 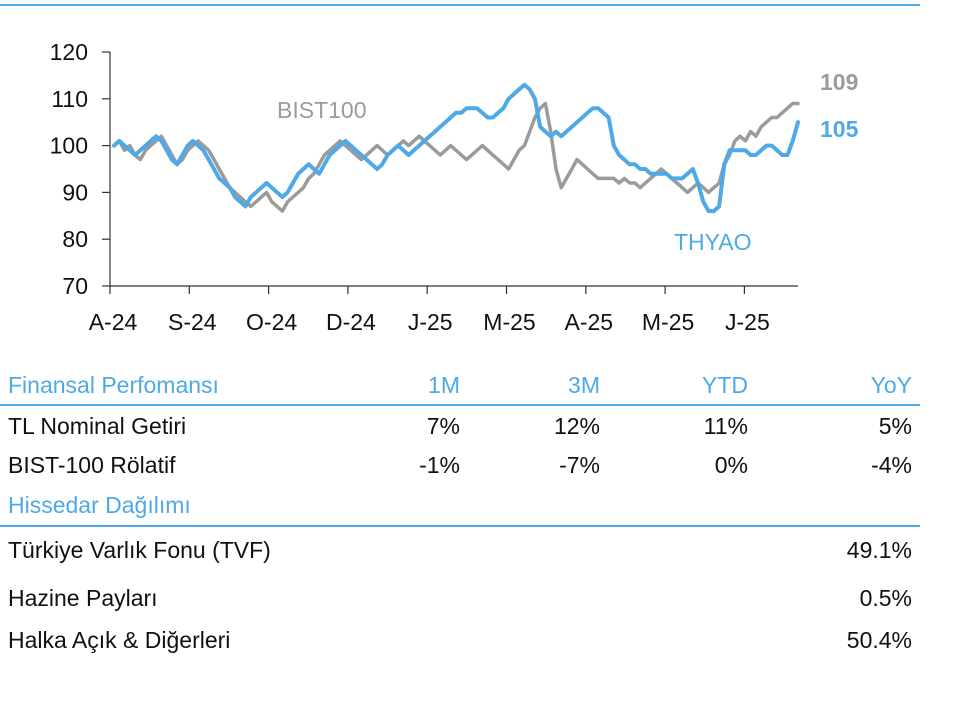 What do you see at coordinates (464, 430) in the screenshot?
I see `table-row: TL Nominal Getiri 7% 12% 11% 5%` at bounding box center [464, 430].